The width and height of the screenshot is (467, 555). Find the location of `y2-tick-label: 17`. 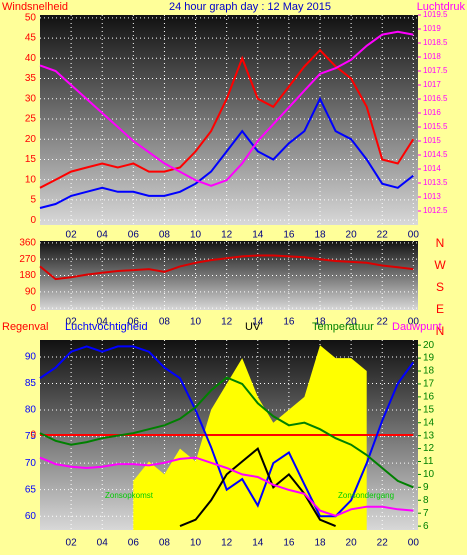

y2-tick-label: 17 is located at coordinates (429, 384).